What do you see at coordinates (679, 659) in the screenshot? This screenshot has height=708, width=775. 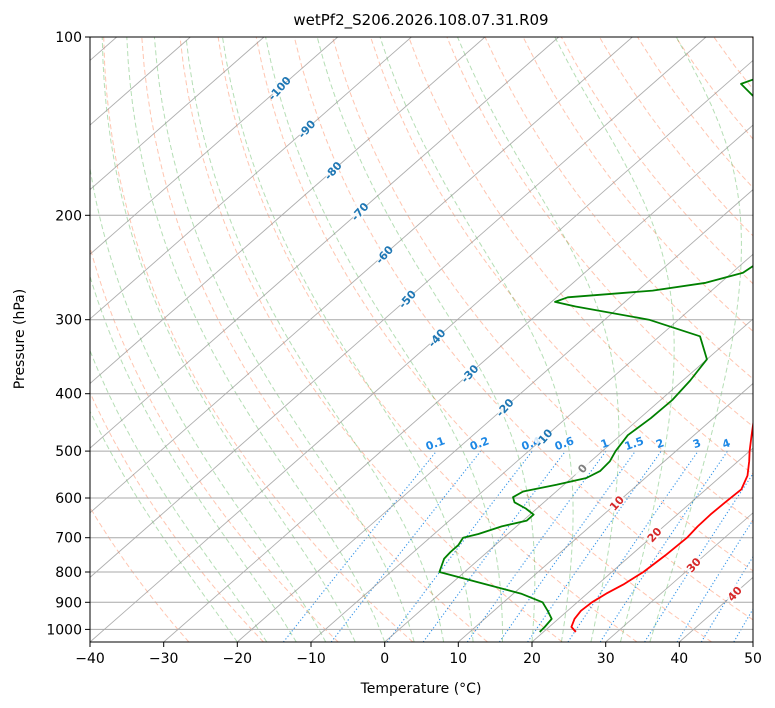 I see `x-tick-label: 40` at bounding box center [679, 659].